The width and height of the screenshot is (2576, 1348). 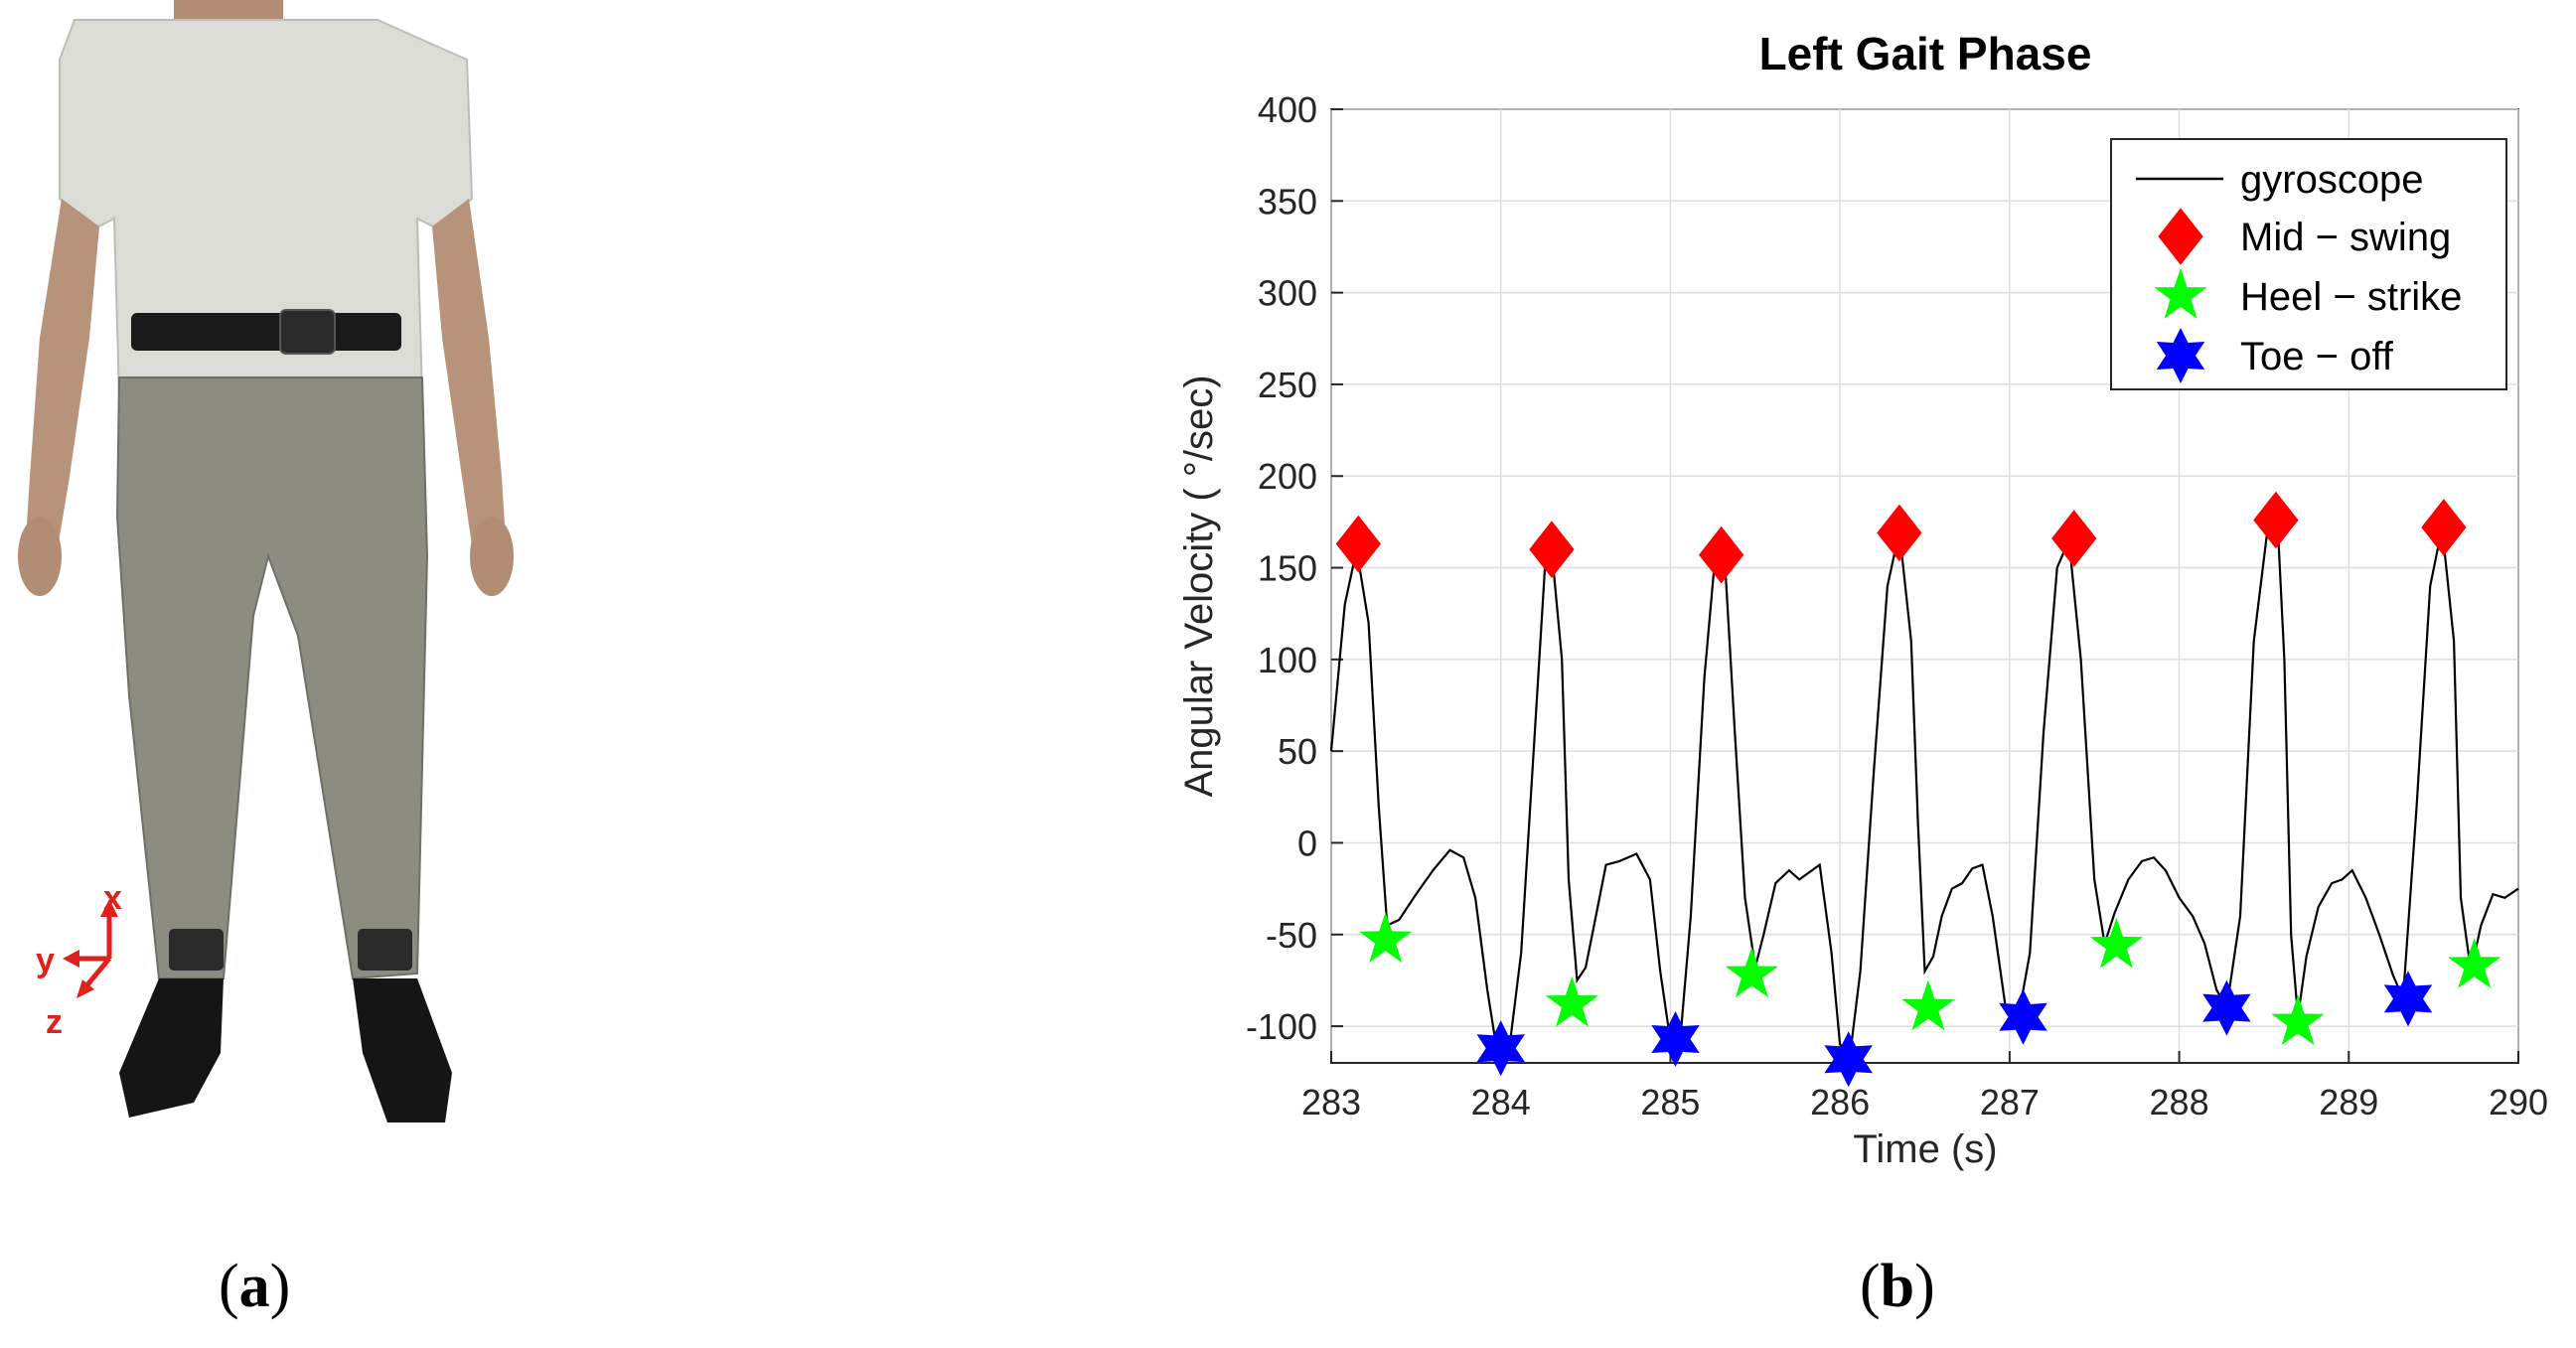 I want to click on x-tick-label: 288, so click(x=2179, y=1103).